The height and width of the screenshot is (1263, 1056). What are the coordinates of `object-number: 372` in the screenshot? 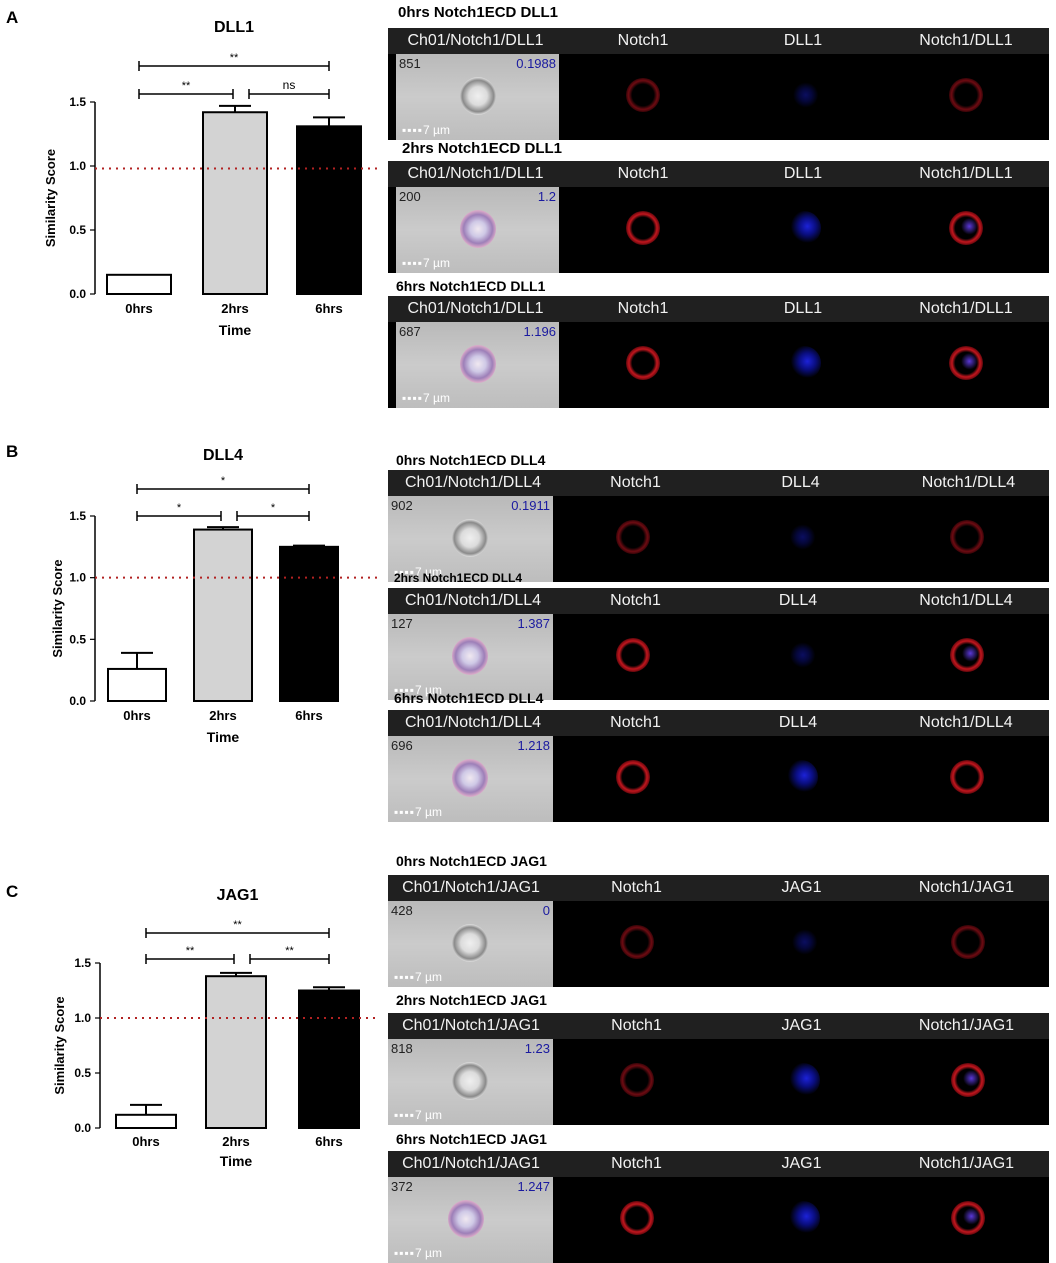 It's located at (402, 1186).